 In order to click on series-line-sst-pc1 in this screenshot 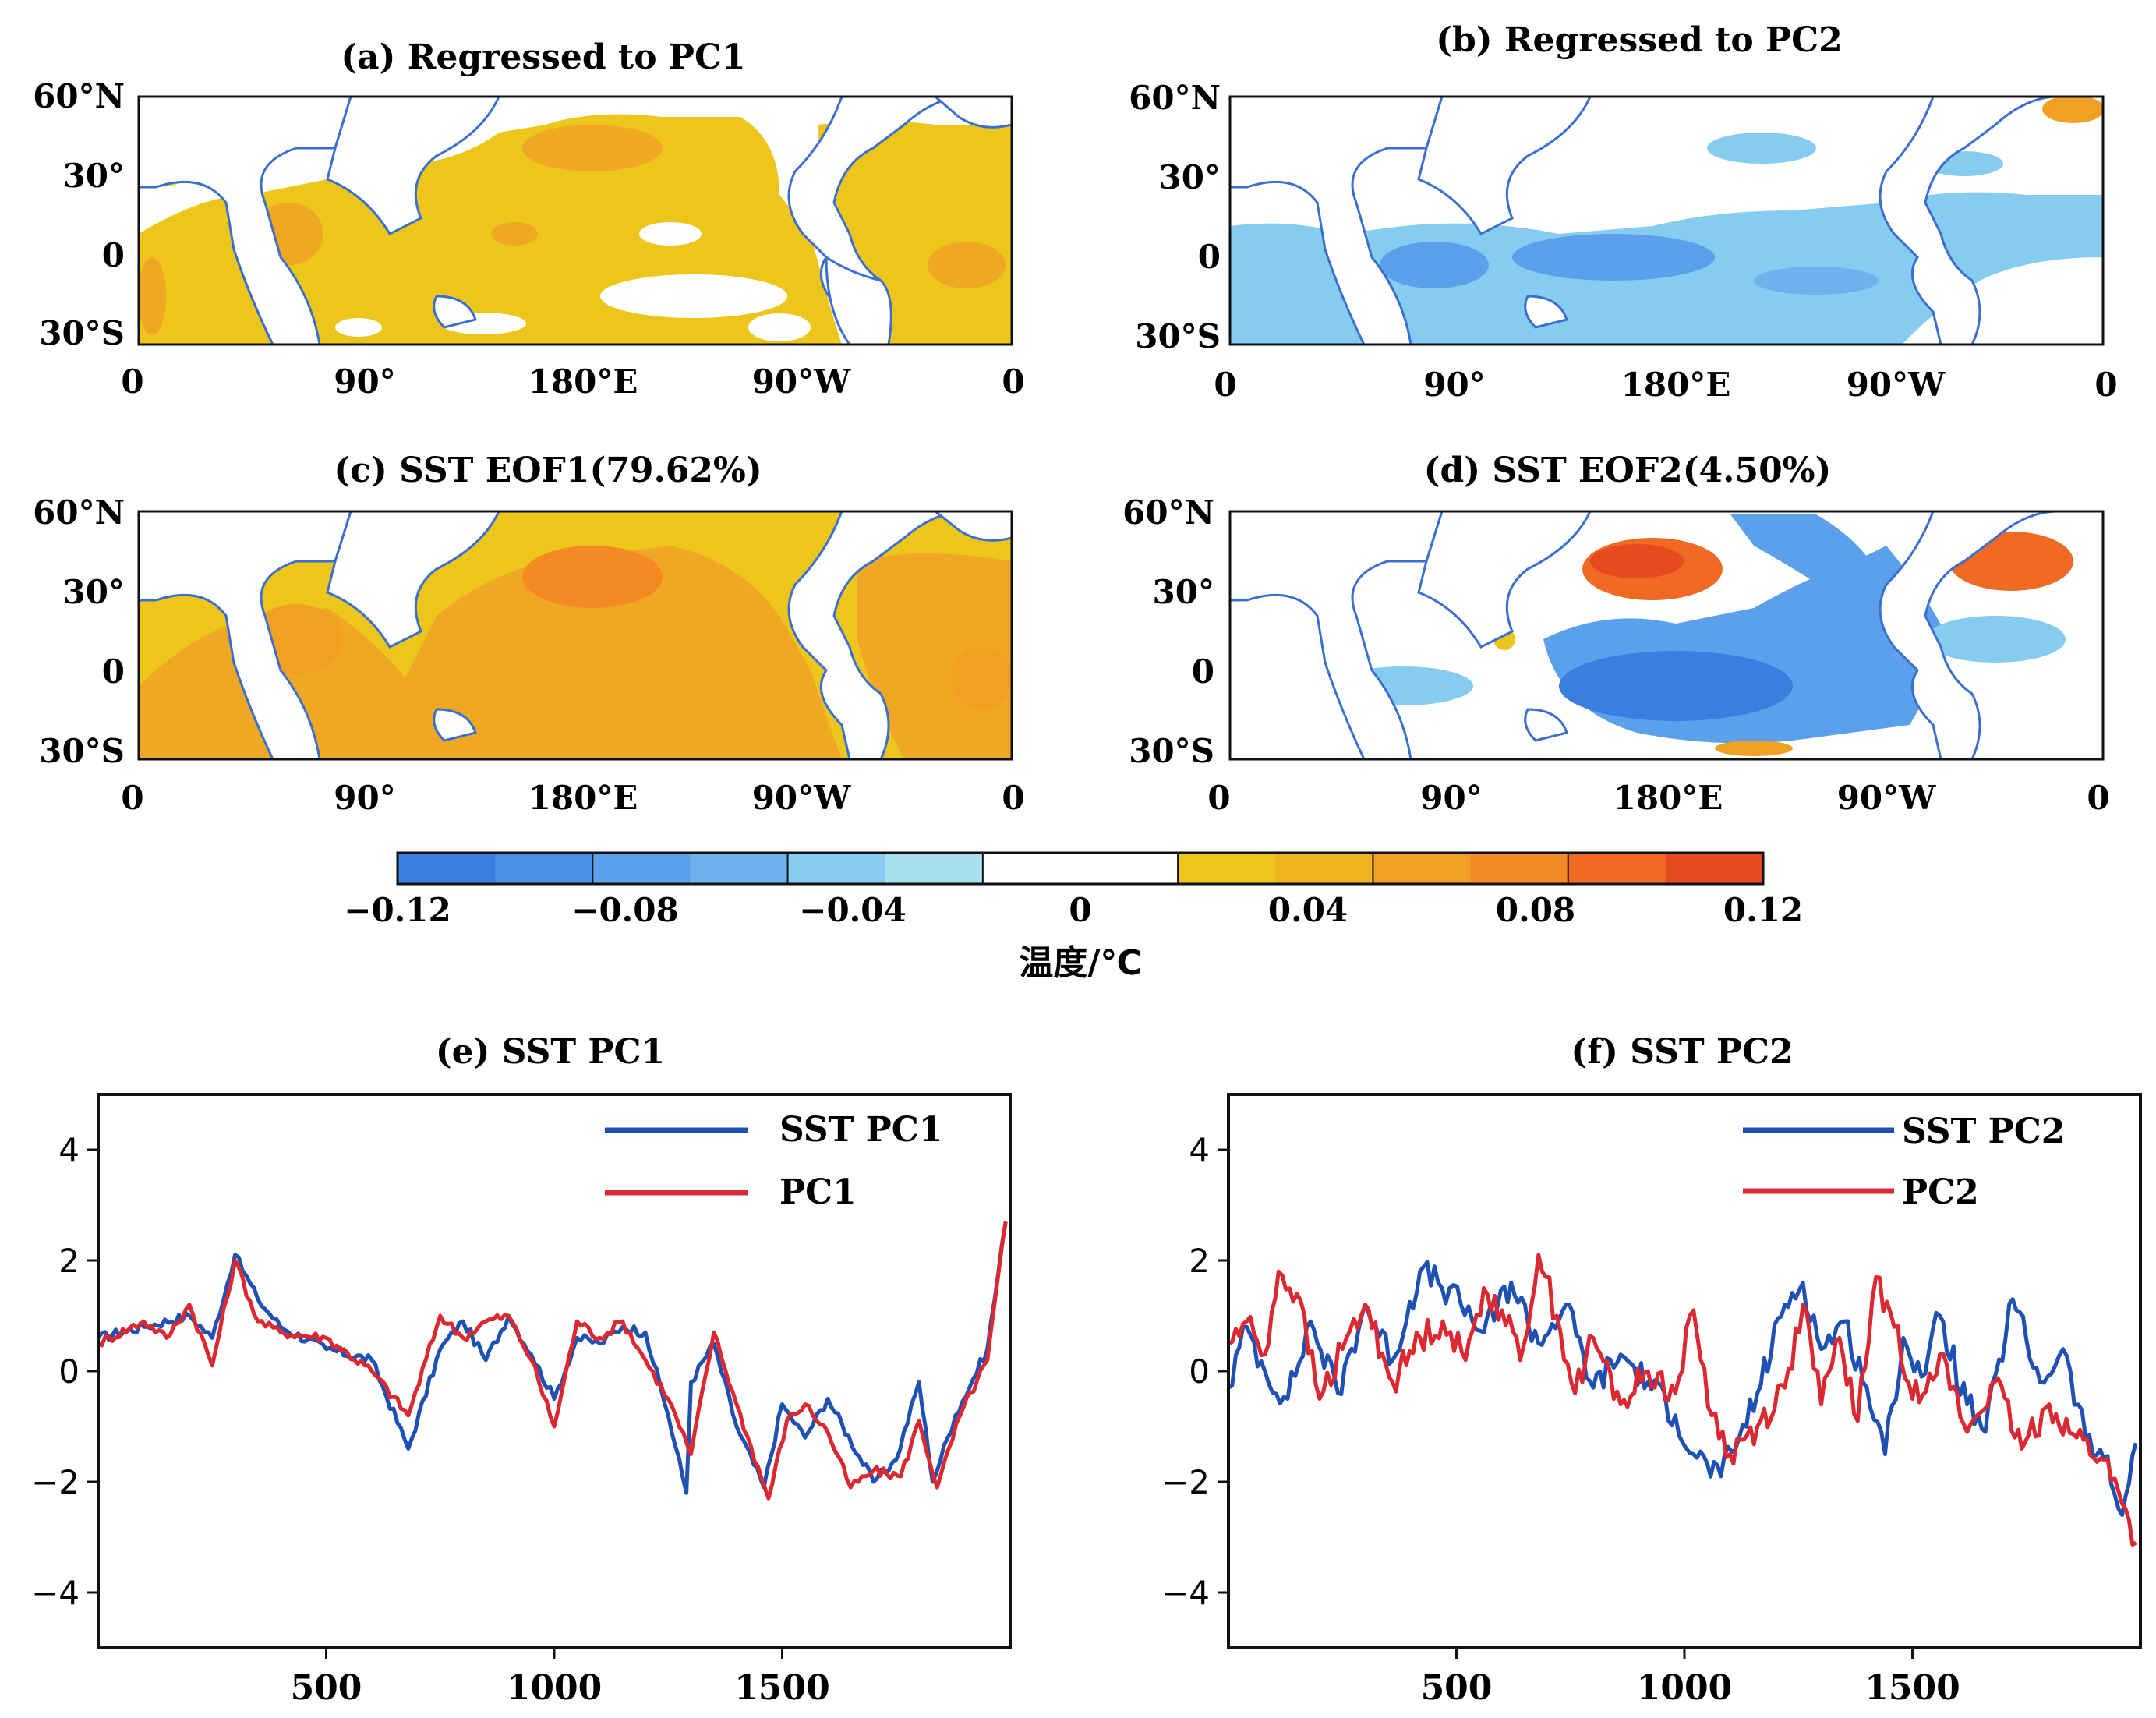, I will do `click(553, 1358)`.